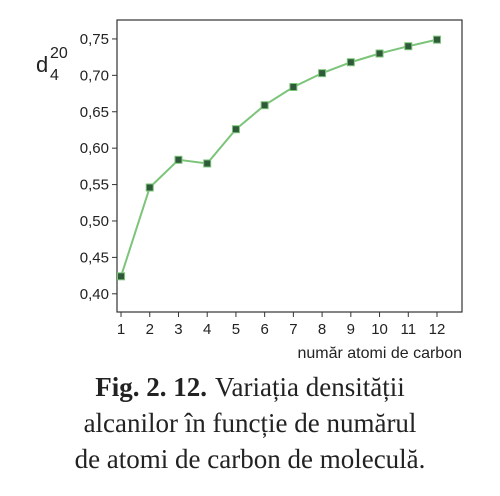  Describe the element at coordinates (379, 329) in the screenshot. I see `x-tick-label: 10` at that location.